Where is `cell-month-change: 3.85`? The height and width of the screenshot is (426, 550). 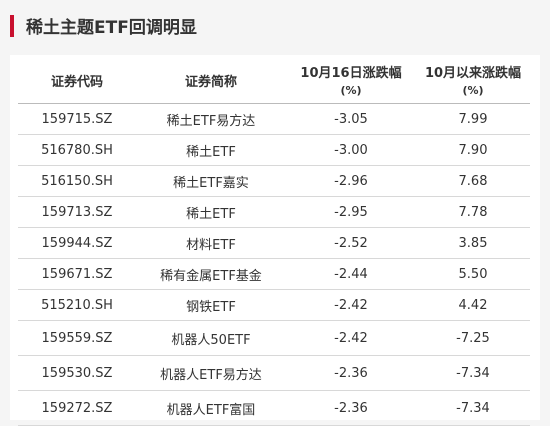 cell-month-change: 3.85 is located at coordinates (473, 243).